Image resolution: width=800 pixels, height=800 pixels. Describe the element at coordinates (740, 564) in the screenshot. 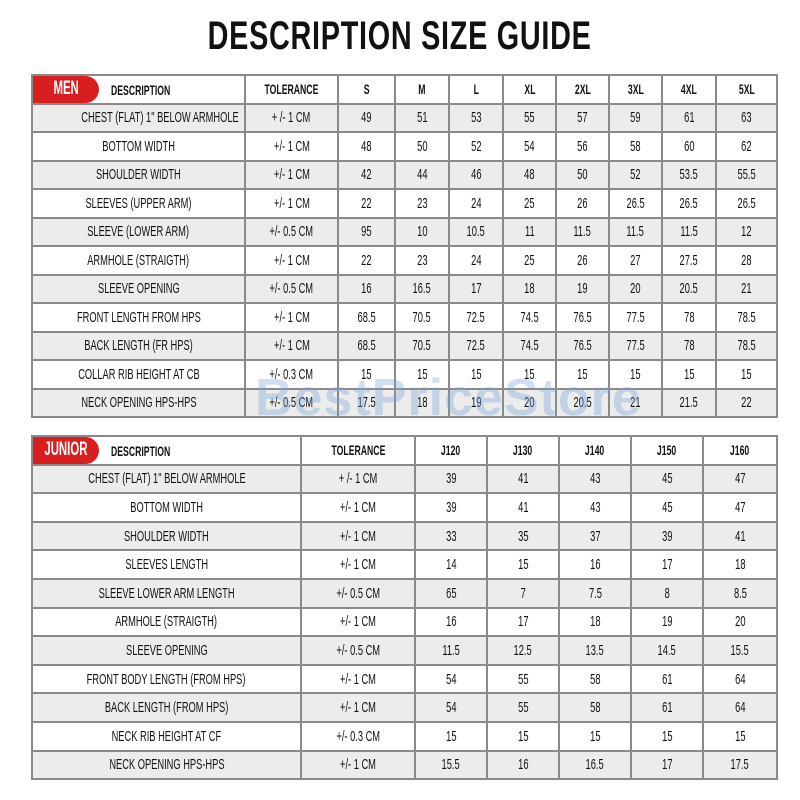

I see `size-value: 18` at that location.